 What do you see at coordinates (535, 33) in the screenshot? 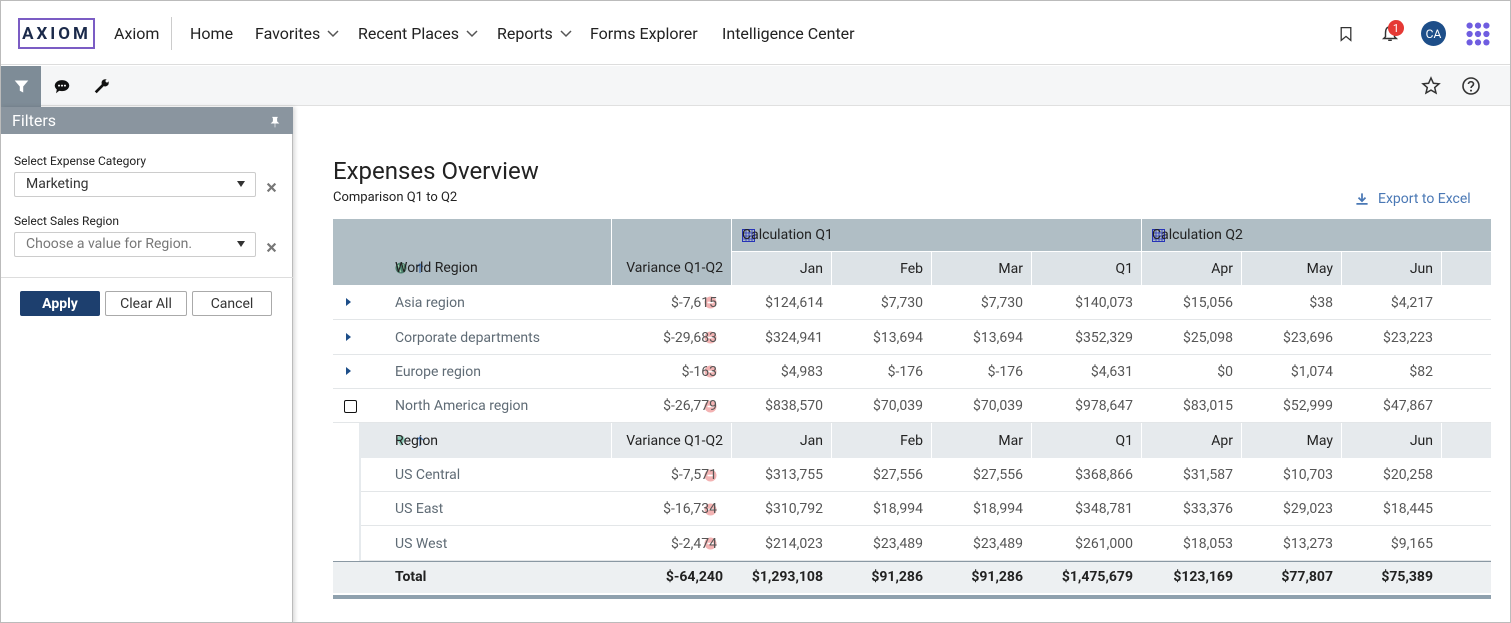
I see `nav-item: Reports` at bounding box center [535, 33].